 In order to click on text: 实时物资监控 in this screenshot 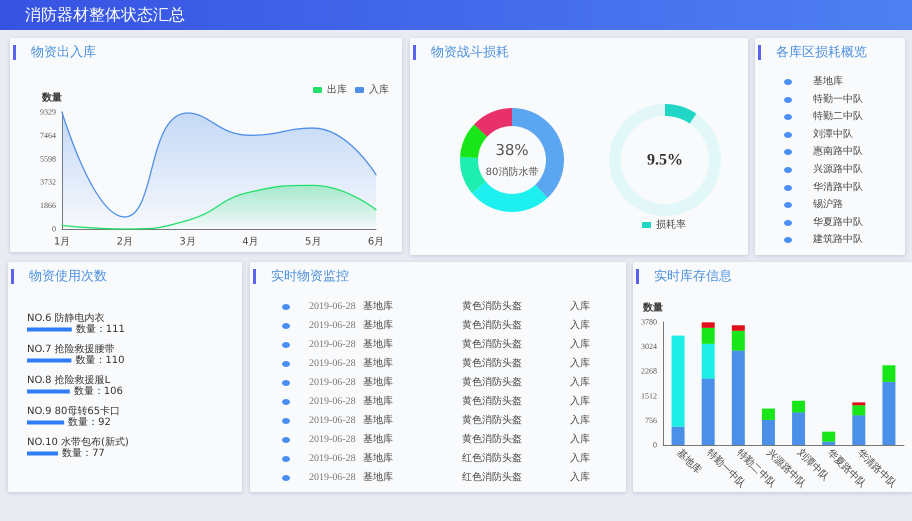, I will do `click(310, 276)`.